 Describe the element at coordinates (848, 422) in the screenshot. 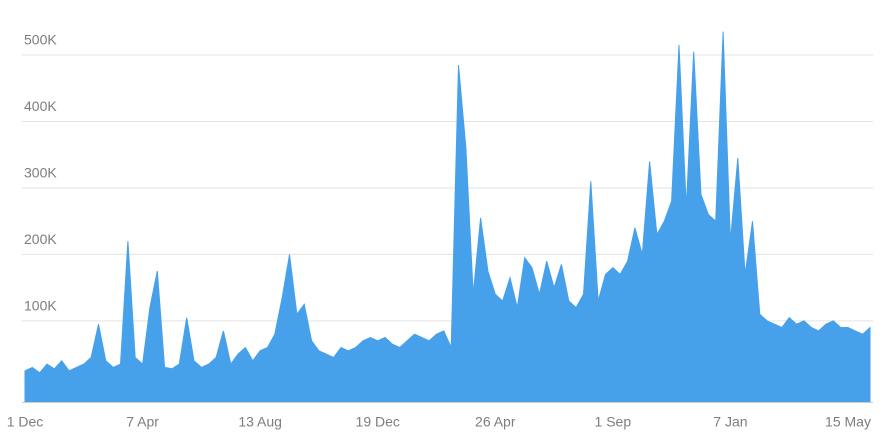

I see `x-tick-label: 15 May` at that location.